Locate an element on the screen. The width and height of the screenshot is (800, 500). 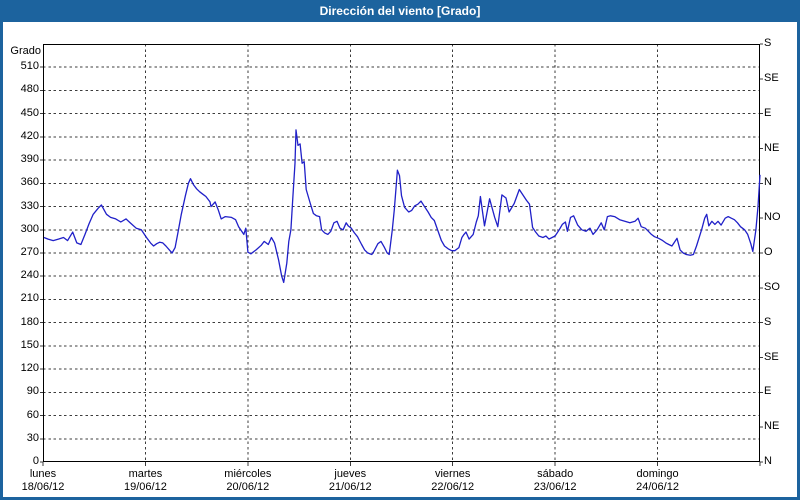
chart-title: Dirección del viento [Grado] is located at coordinates (400, 11).